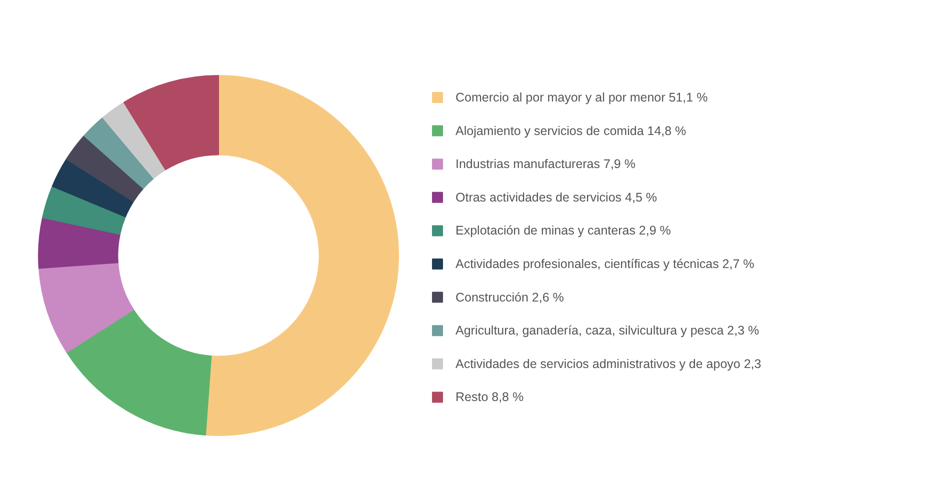 Image resolution: width=933 pixels, height=489 pixels. Describe the element at coordinates (556, 197) in the screenshot. I see `legend-label: Otras actividades de servicios 4,5 %` at that location.